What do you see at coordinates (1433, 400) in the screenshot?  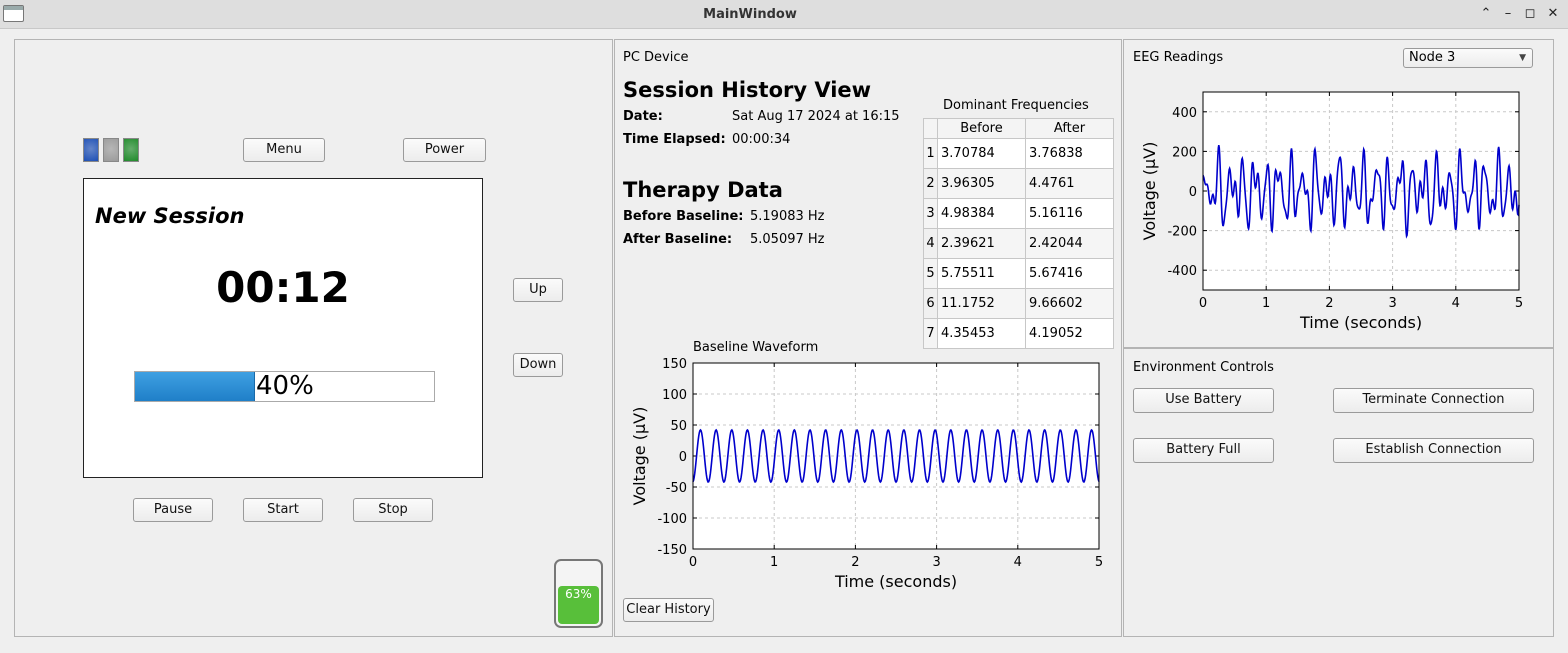 I see `terminate-connection-button: Terminate Connection` at bounding box center [1433, 400].